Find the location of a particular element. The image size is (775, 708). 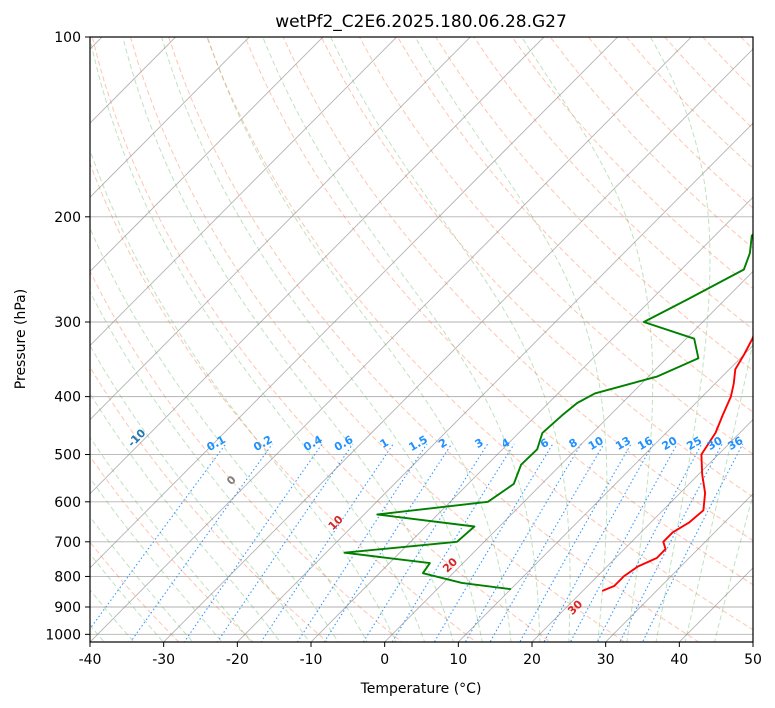

x-tick-label: 30 is located at coordinates (606, 660).